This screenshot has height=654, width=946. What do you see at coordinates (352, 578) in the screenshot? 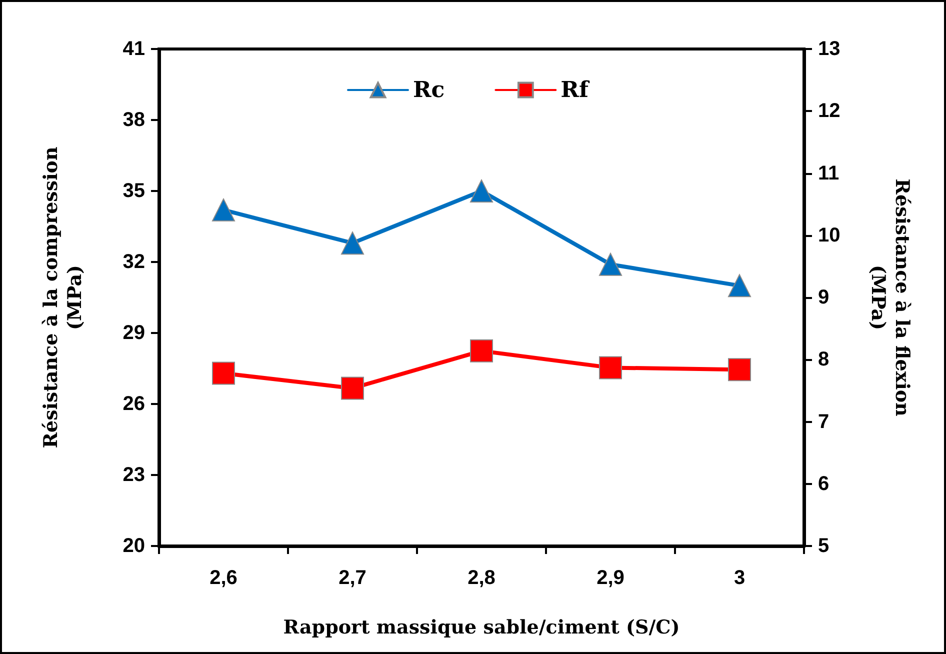
I see `x-tick-label: 2,7` at bounding box center [352, 578].